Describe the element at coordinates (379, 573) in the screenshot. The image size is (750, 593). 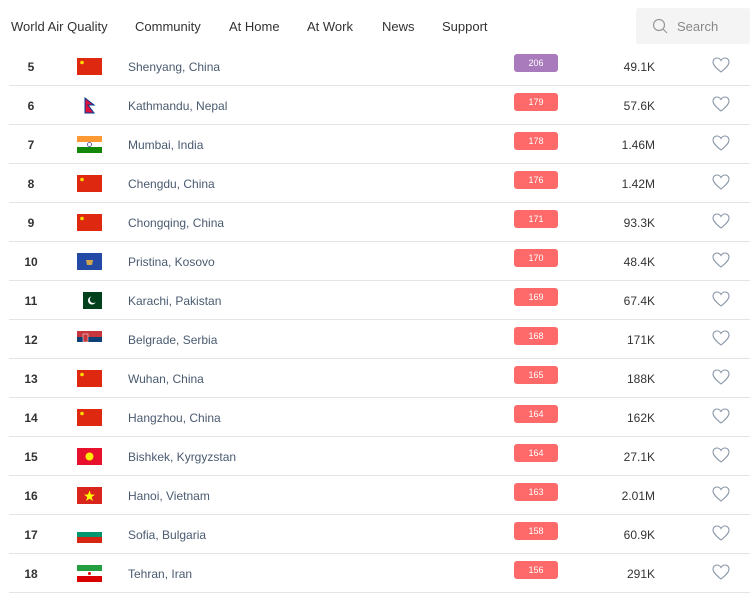
I see `table-row: 18 Tehran, Iran 156 291K` at that location.